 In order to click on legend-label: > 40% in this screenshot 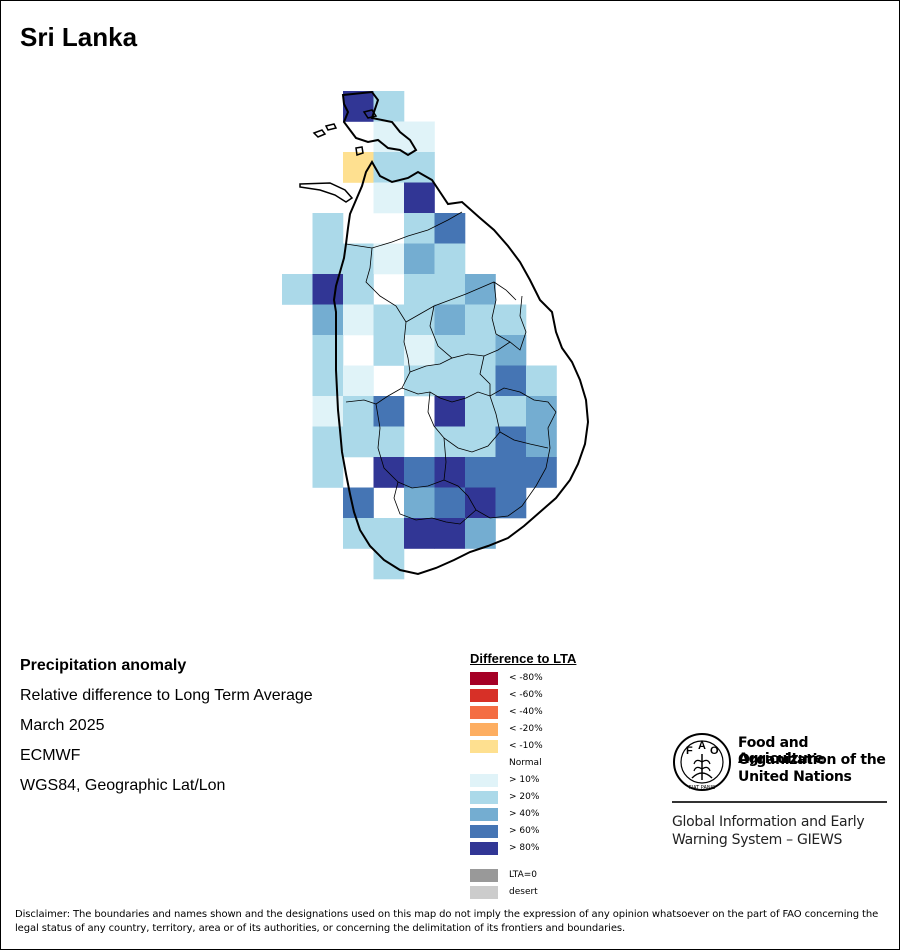, I will do `click(524, 814)`.